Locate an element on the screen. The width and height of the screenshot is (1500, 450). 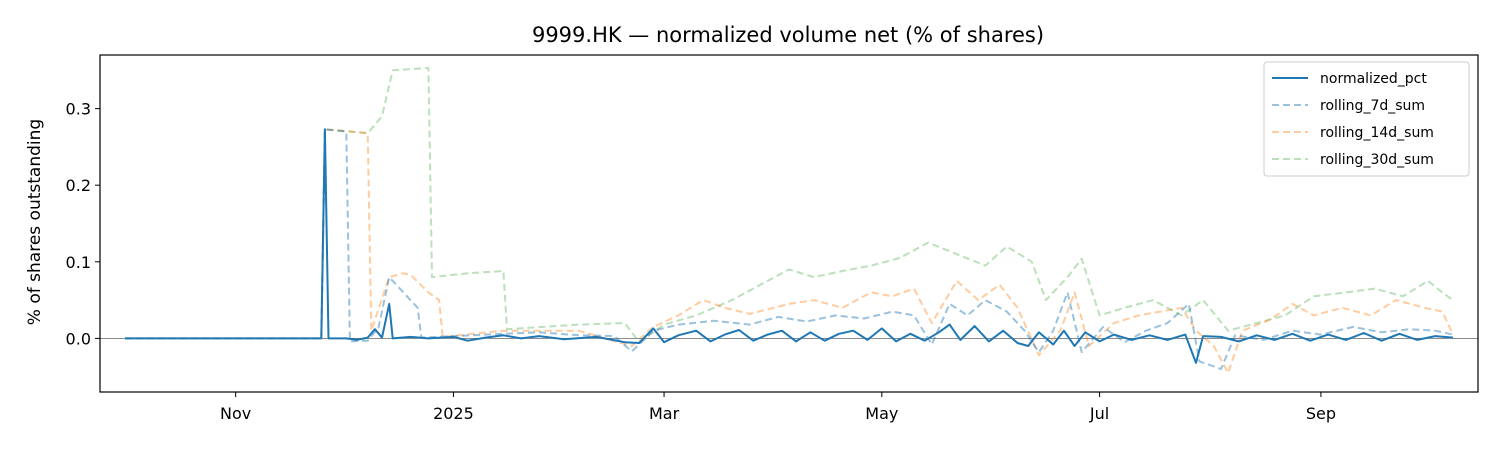
legend-label: normalized_pct is located at coordinates (1373, 79).